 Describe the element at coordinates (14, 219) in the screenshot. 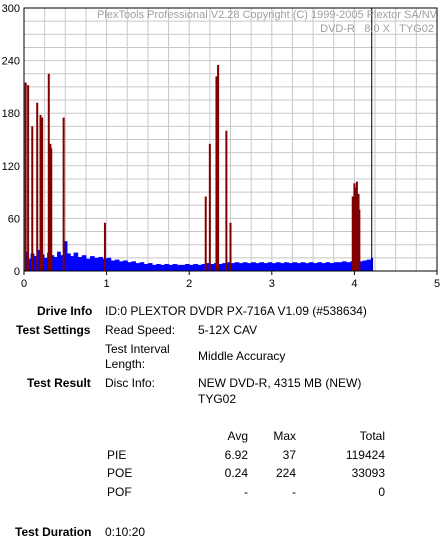

I see `y-tick-label: 60` at that location.